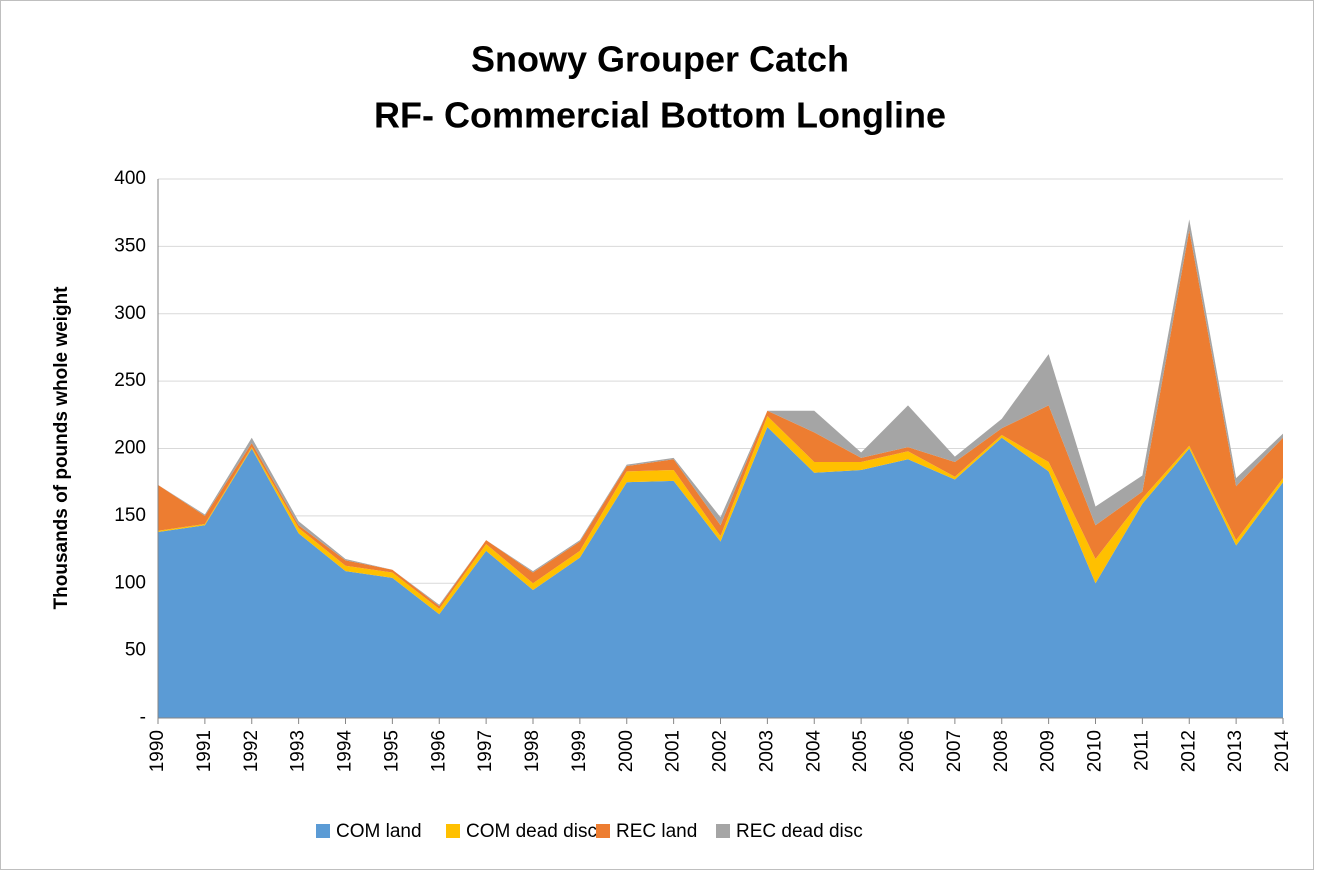  I want to click on legend-label: COM dead disc, so click(531, 831).